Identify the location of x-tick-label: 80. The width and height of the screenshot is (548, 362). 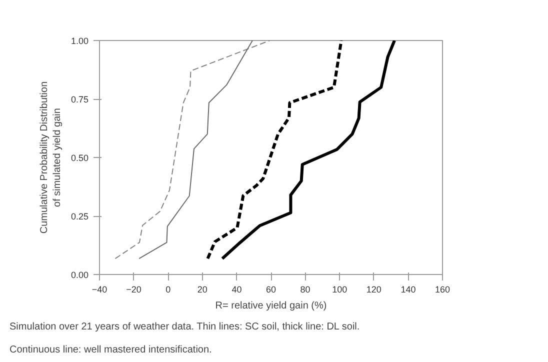
(305, 289).